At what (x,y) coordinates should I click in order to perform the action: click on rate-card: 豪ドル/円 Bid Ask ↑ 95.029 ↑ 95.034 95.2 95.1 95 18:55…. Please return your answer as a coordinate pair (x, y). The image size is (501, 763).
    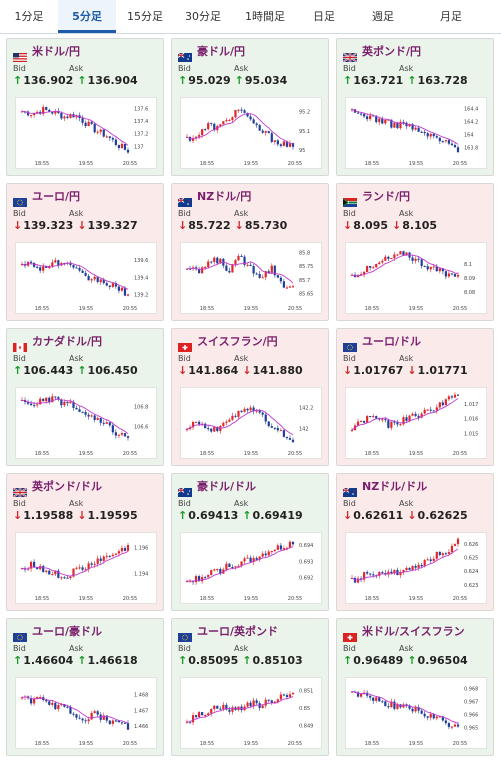
    Looking at the image, I should click on (250, 107).